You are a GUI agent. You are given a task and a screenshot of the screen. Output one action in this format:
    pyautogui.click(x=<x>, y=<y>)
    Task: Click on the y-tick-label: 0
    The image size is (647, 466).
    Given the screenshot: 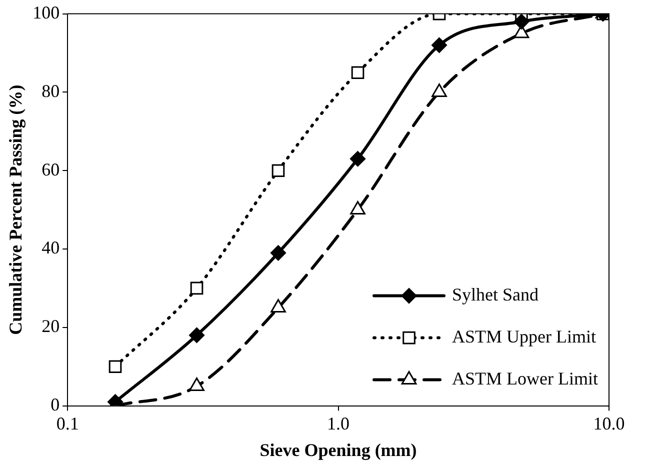 What is the action you would take?
    pyautogui.click(x=55, y=404)
    